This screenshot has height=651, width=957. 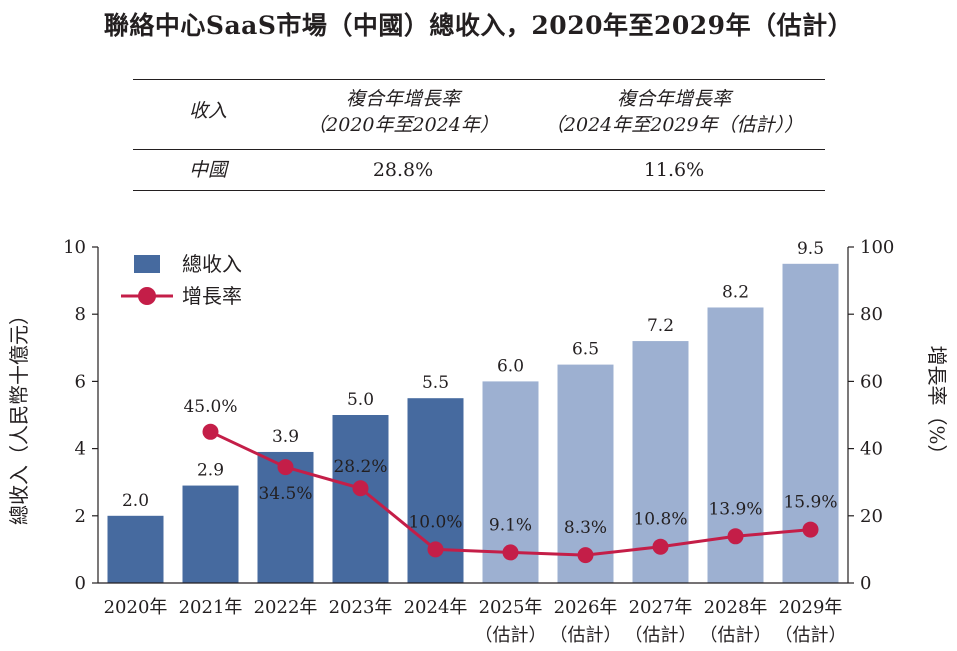 What do you see at coordinates (811, 635) in the screenshot?
I see `x-tick-sublabel-9: （估計）` at bounding box center [811, 635].